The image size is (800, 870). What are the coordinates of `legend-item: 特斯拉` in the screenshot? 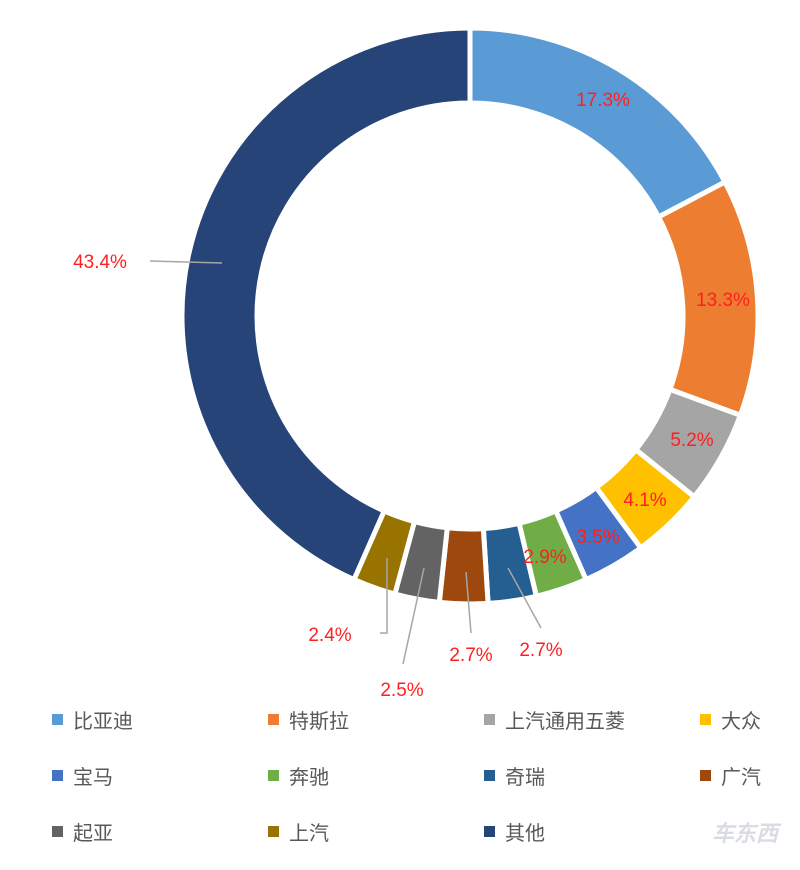 It's located at (308, 719).